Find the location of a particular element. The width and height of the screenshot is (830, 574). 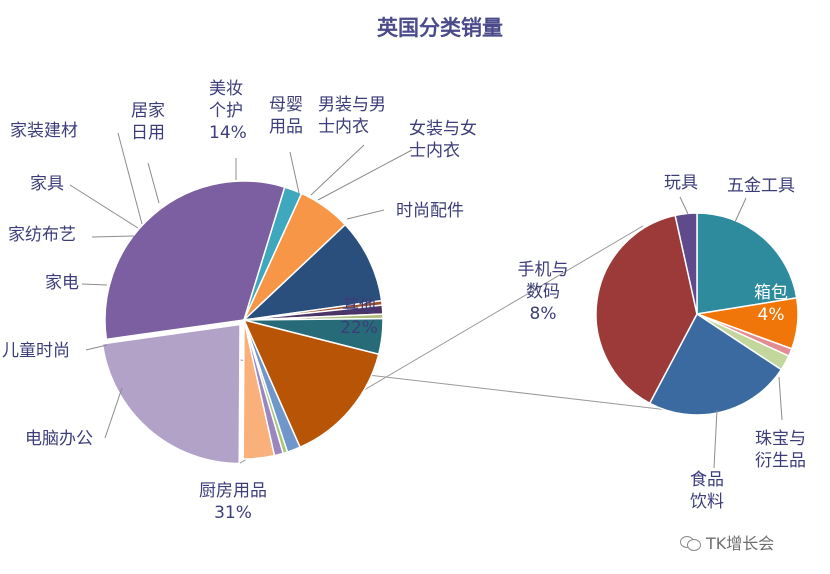

main-label-6: 家装建材 is located at coordinates (44, 131).